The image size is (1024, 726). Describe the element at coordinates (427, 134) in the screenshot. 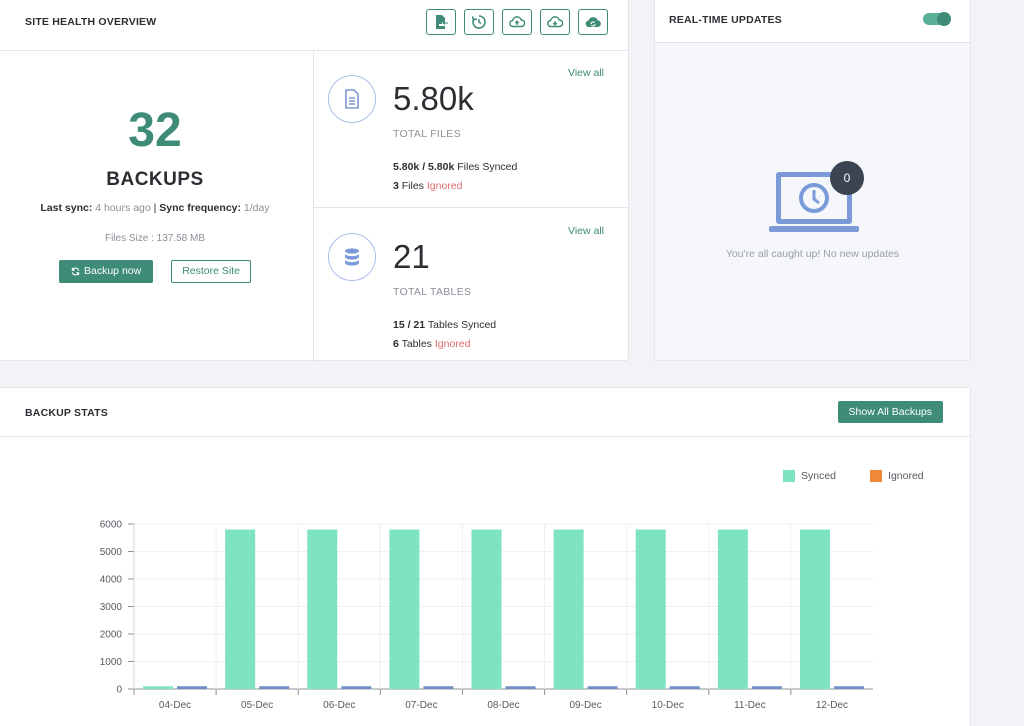

I see `total-files-label: TOTAL FILES` at that location.